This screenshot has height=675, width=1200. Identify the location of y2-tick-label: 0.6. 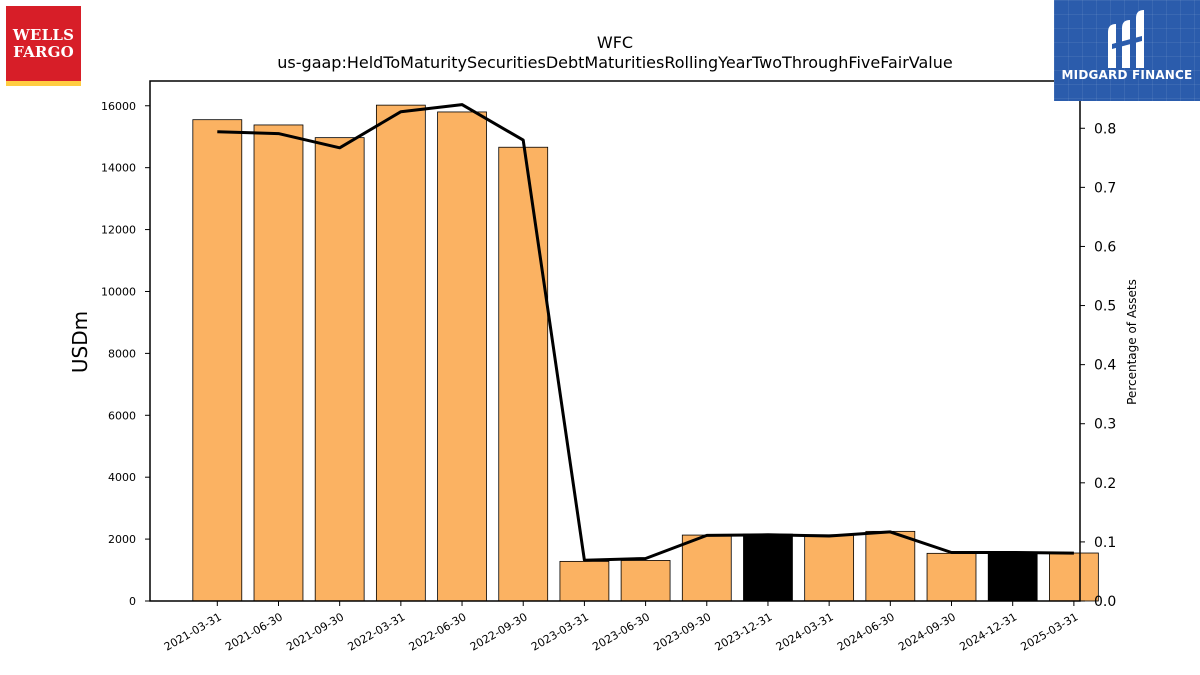
(1105, 247).